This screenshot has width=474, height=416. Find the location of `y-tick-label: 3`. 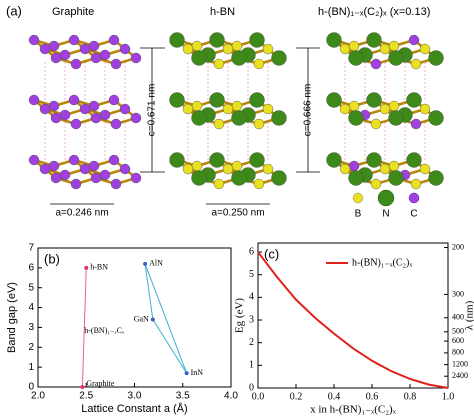

y-tick-label: 3 is located at coordinates (31, 327).